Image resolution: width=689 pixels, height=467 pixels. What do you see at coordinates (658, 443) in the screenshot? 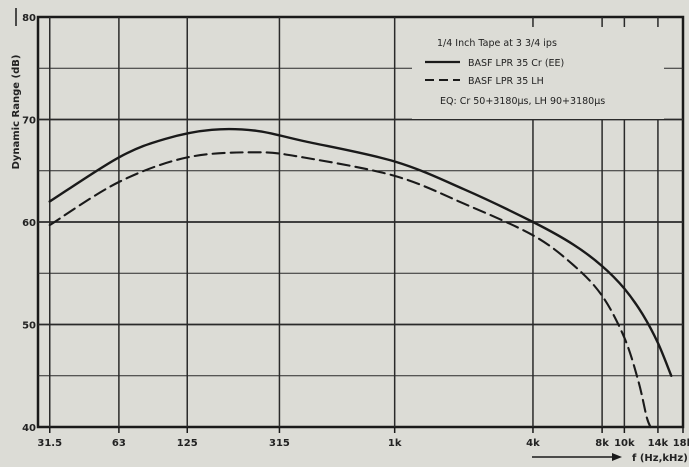
I see `x-tick-label: 14k` at bounding box center [658, 443].